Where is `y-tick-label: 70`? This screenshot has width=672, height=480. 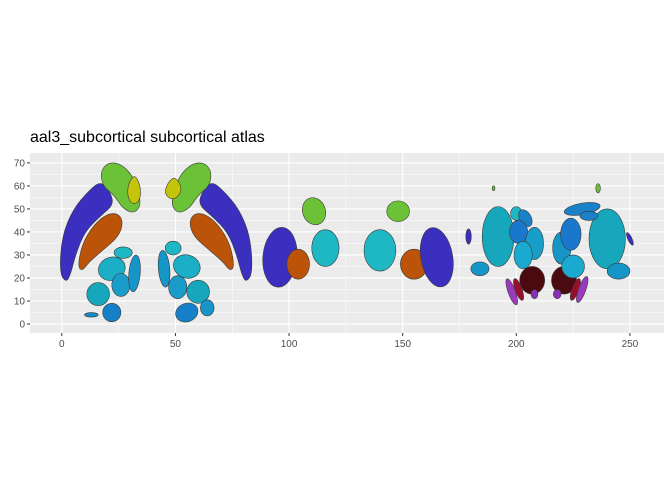 y-tick-label: 70 is located at coordinates (20, 163).